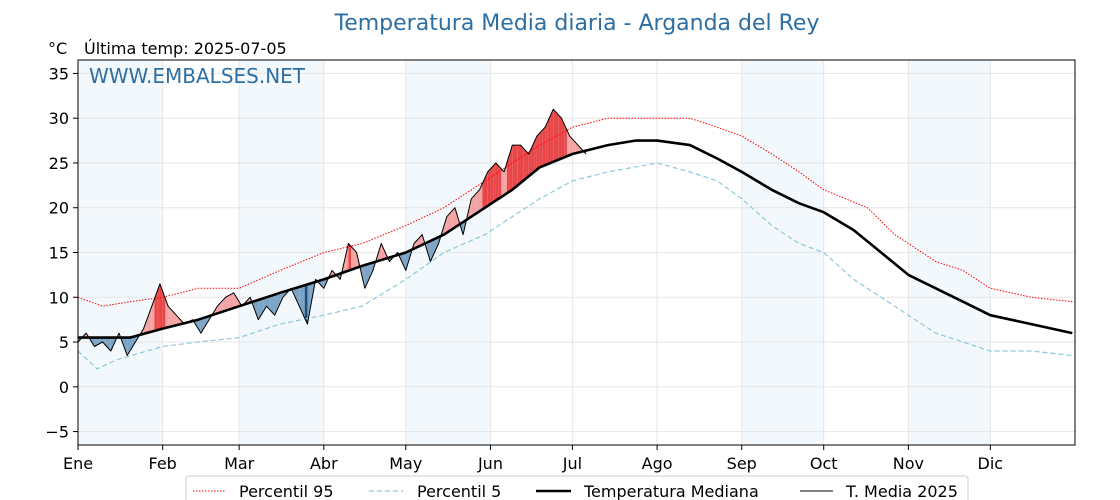  I want to click on y-tick-label: 30, so click(59, 118).